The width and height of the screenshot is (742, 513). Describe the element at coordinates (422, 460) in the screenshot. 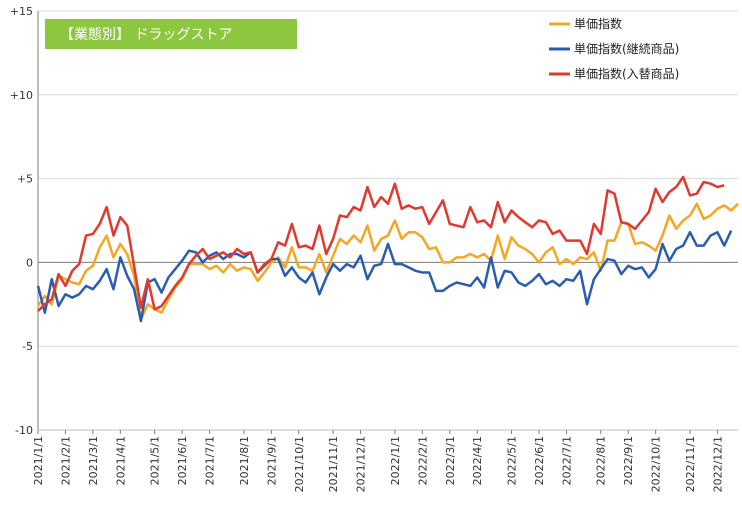

I see `x-tick-label: 2022/2/1` at that location.